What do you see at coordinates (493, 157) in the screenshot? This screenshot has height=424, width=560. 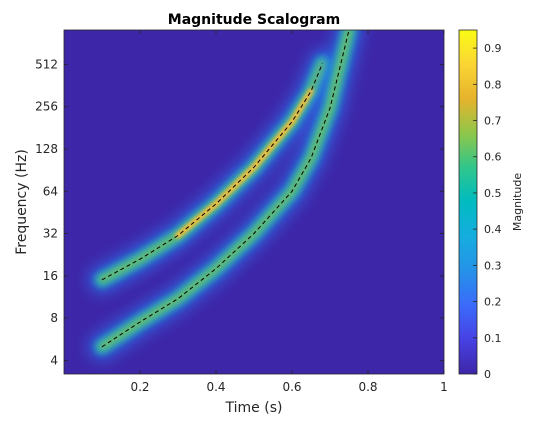 I see `colorbar-tick-label: 0.6` at bounding box center [493, 157].